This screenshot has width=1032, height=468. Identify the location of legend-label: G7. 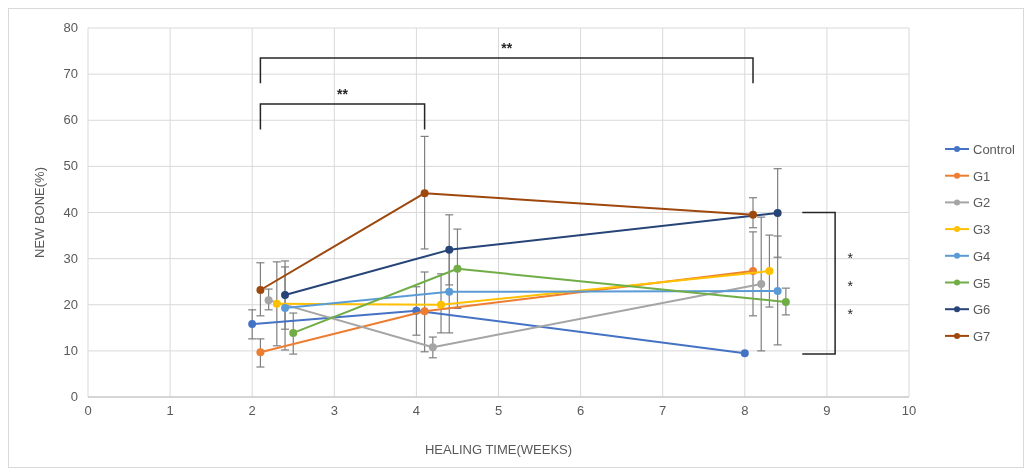
(982, 336).